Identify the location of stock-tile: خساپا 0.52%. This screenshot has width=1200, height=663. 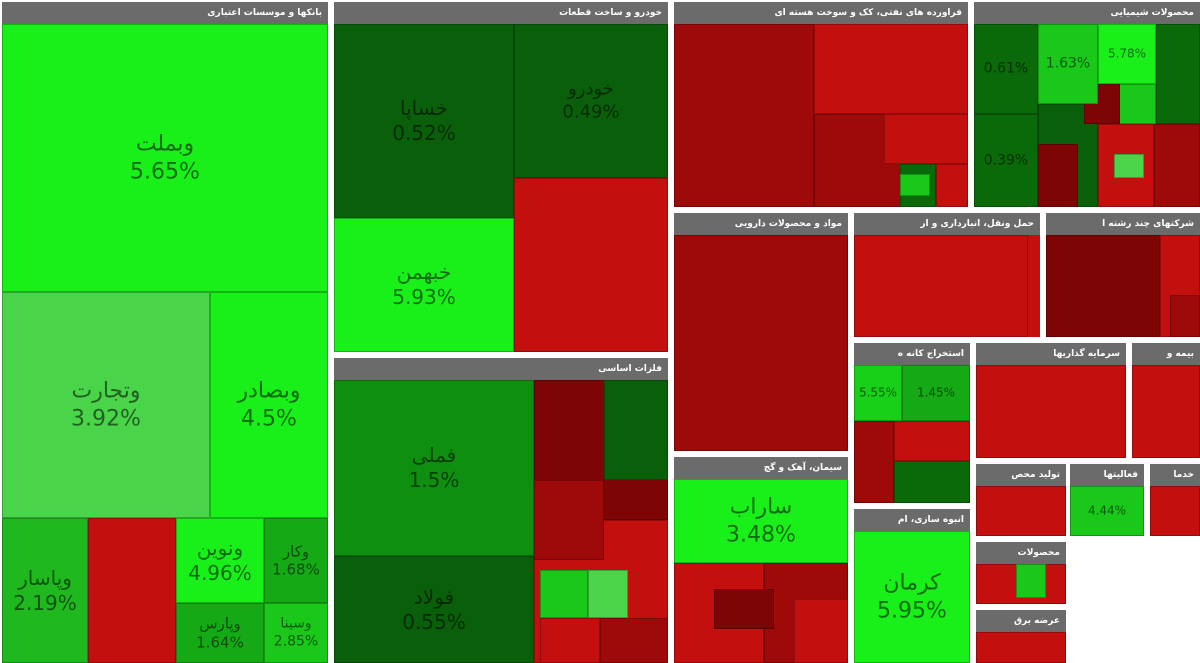
(424, 121).